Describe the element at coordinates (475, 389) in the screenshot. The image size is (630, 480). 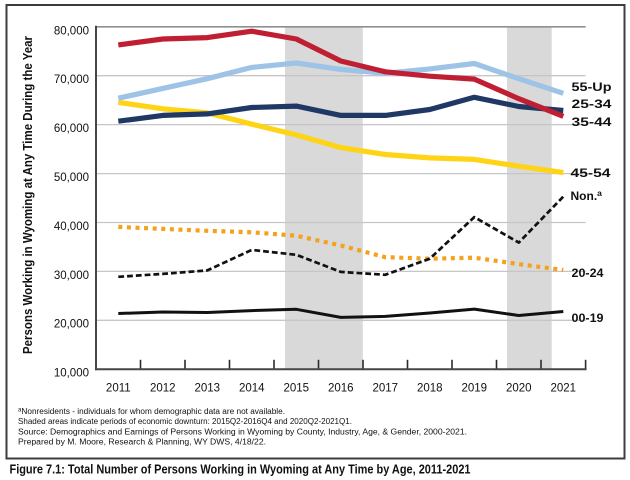
I see `svg-text: 2019` at that location.